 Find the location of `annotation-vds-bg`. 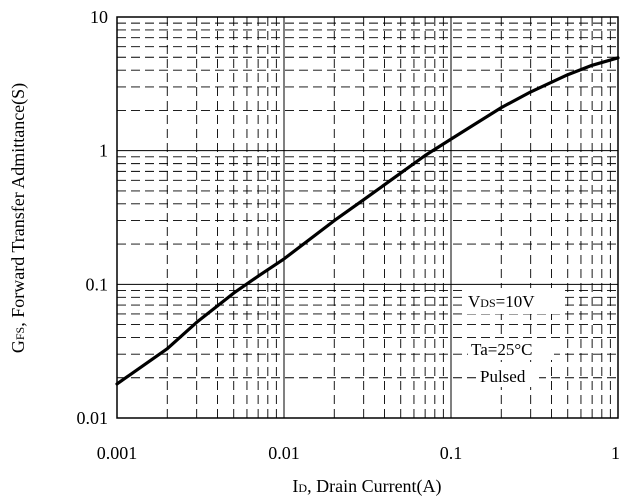

annotation-vds-bg is located at coordinates (512, 301).